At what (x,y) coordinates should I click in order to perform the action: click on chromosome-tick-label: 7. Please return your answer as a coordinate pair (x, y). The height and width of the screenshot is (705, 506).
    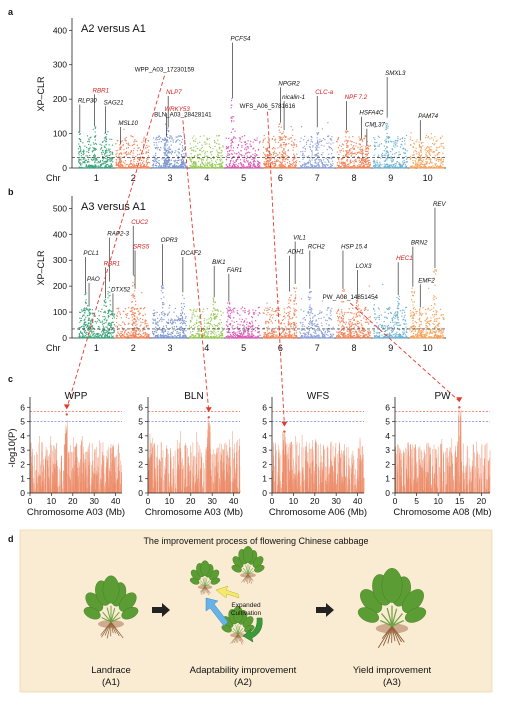
    Looking at the image, I should click on (317, 178).